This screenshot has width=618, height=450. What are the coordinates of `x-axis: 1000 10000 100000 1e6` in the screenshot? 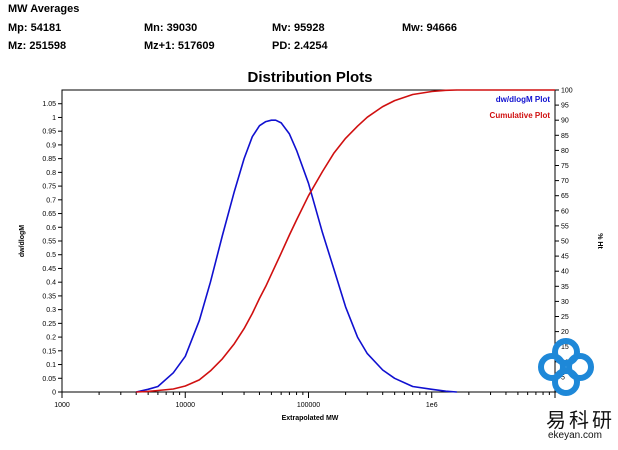 It's located at (305, 400).